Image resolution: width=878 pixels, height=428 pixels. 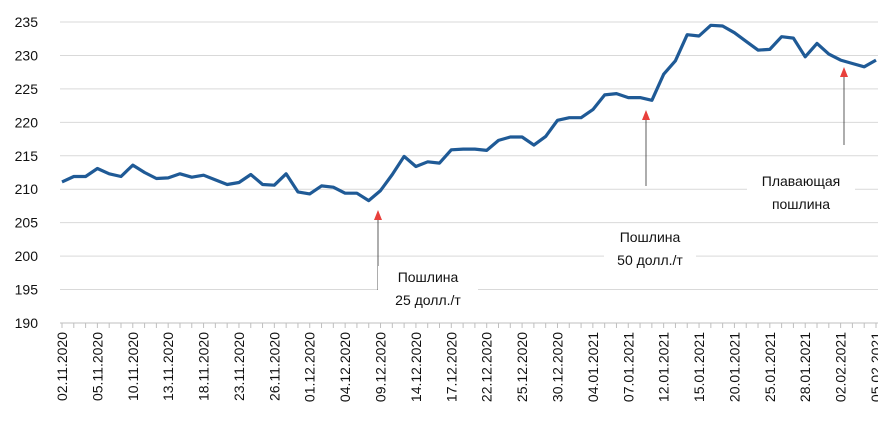 What do you see at coordinates (27, 256) in the screenshot?
I see `y-tick-label: 200` at bounding box center [27, 256].